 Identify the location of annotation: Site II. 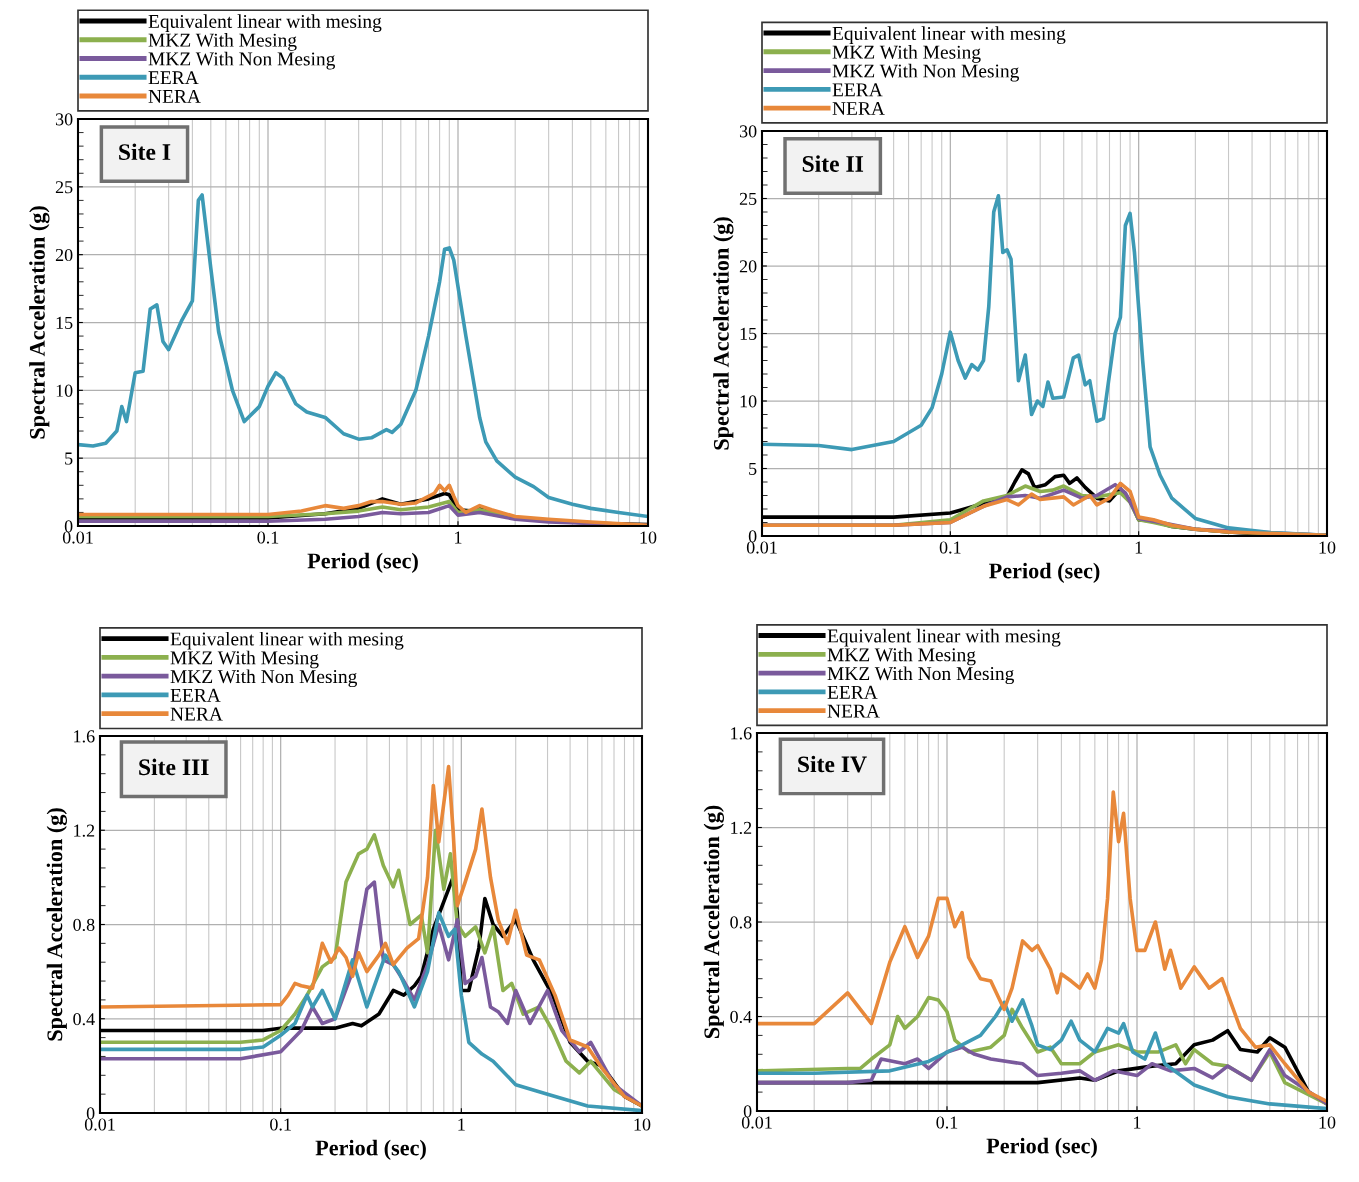
(833, 163).